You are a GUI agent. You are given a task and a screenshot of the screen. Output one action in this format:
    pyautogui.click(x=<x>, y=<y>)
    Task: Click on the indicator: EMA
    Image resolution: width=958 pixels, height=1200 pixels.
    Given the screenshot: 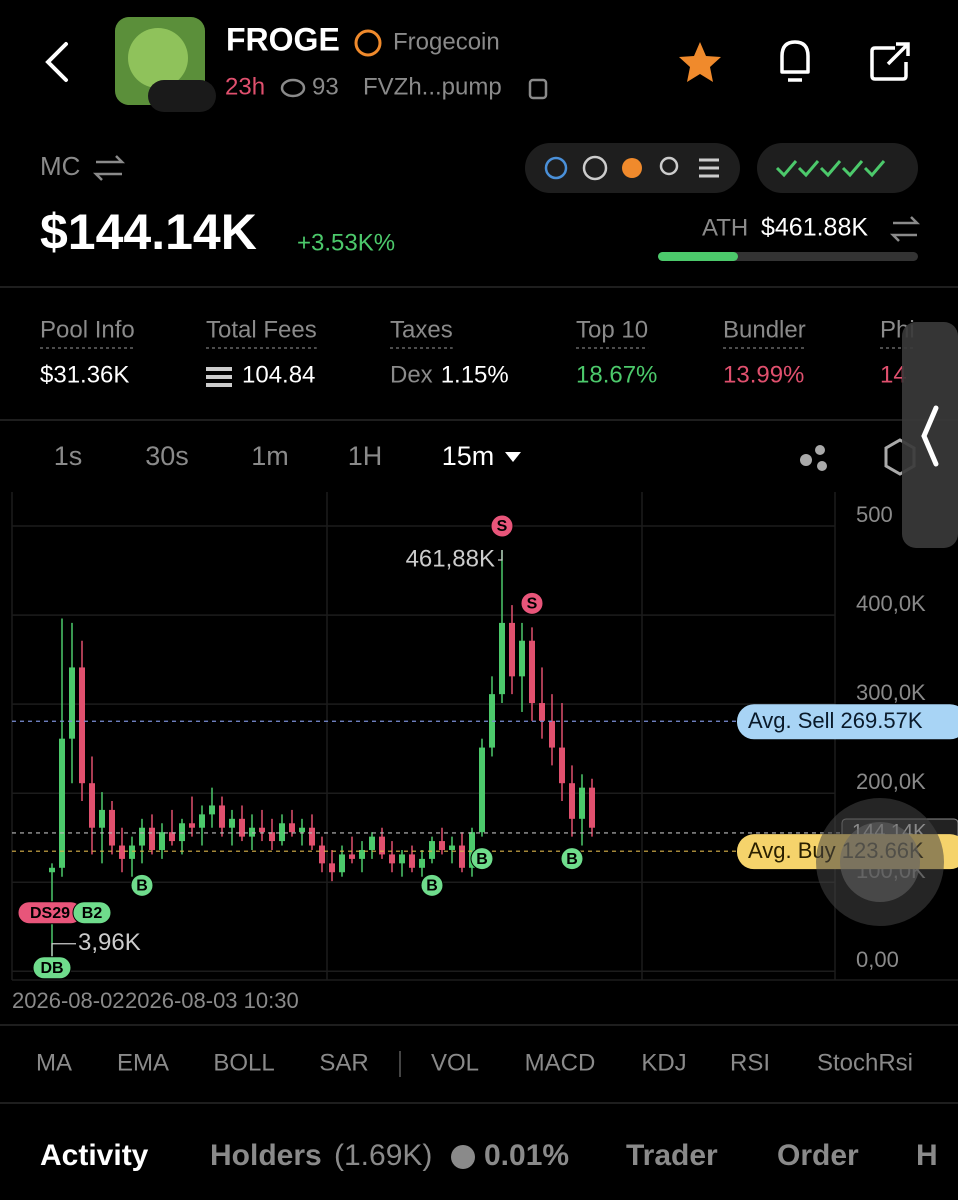 What is the action you would take?
    pyautogui.click(x=143, y=1062)
    